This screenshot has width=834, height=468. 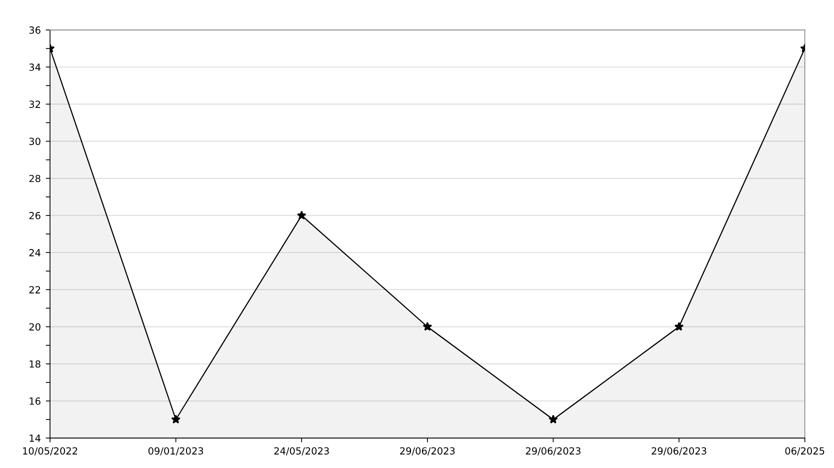 What do you see at coordinates (34, 290) in the screenshot?
I see `y-tick-label: 22` at bounding box center [34, 290].